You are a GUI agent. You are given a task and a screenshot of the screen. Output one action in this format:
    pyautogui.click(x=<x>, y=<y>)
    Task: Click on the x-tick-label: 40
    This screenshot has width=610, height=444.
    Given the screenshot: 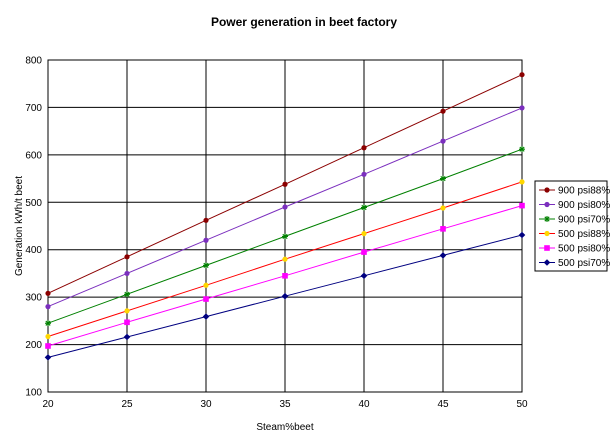 What is the action you would take?
    pyautogui.click(x=364, y=404)
    